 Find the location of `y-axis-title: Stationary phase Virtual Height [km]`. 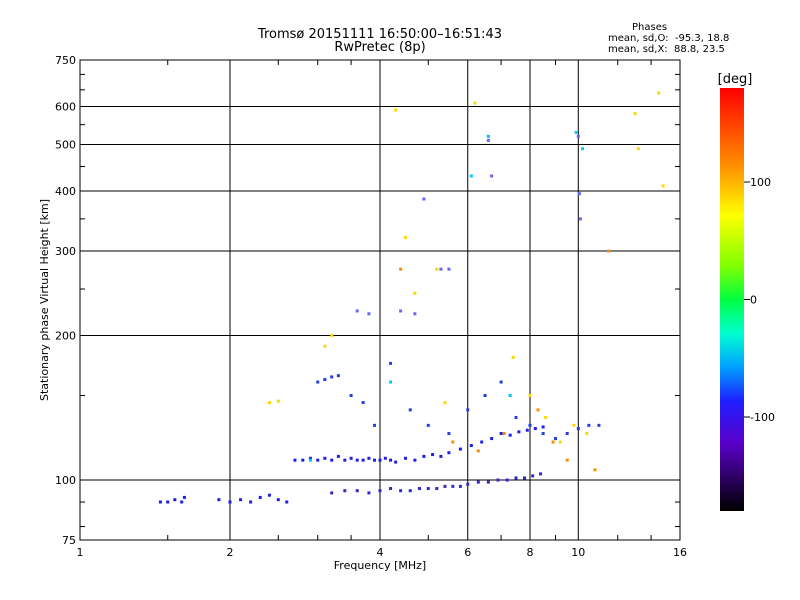

y-axis-title: Stationary phase Virtual Height [km] is located at coordinates (44, 300).